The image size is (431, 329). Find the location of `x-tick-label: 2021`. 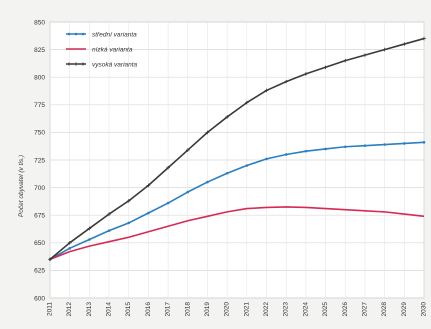

x-tick-label: 2021 is located at coordinates (246, 309).